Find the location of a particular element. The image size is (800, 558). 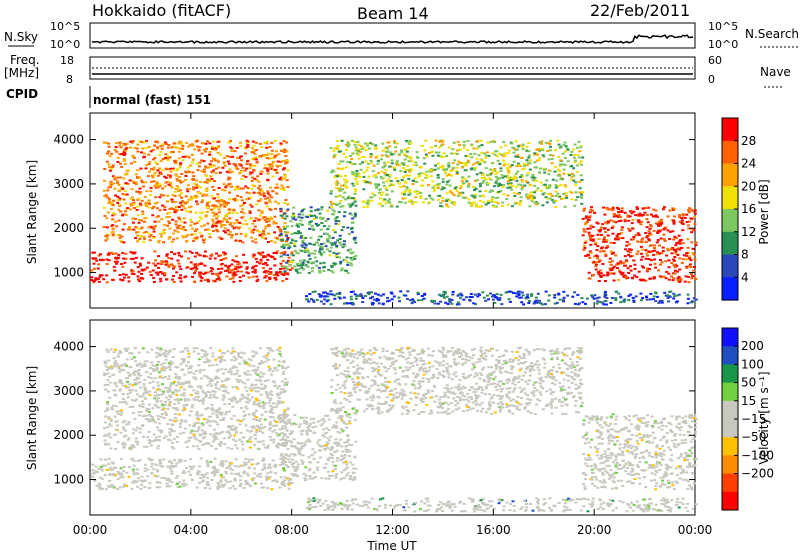

nsky-panel: N.Sky 10^5 10^0 N.Search 10^5 10^0 is located at coordinates (401, 35).